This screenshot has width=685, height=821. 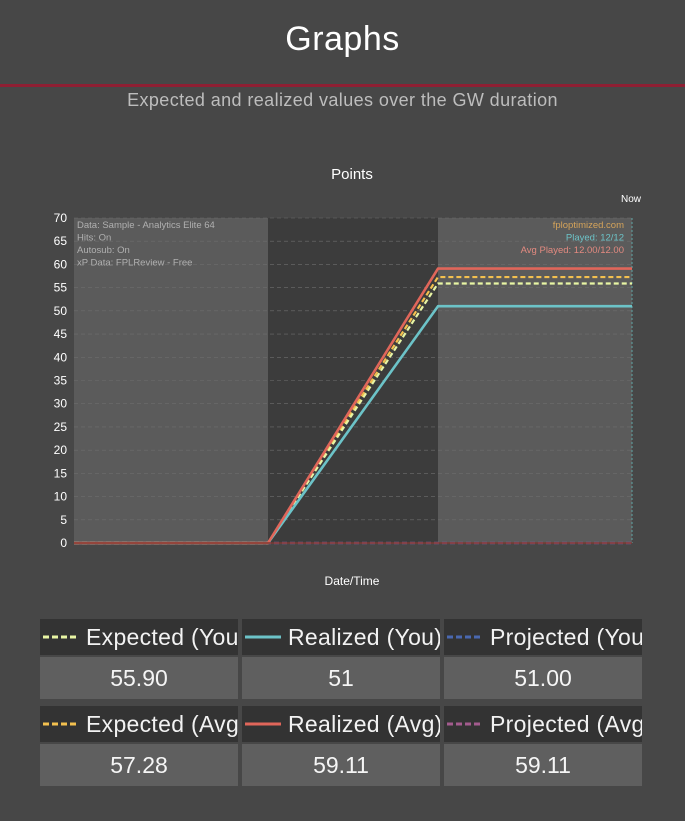 What do you see at coordinates (595, 238) in the screenshot?
I see `info-right-line: Played: 12/12` at bounding box center [595, 238].